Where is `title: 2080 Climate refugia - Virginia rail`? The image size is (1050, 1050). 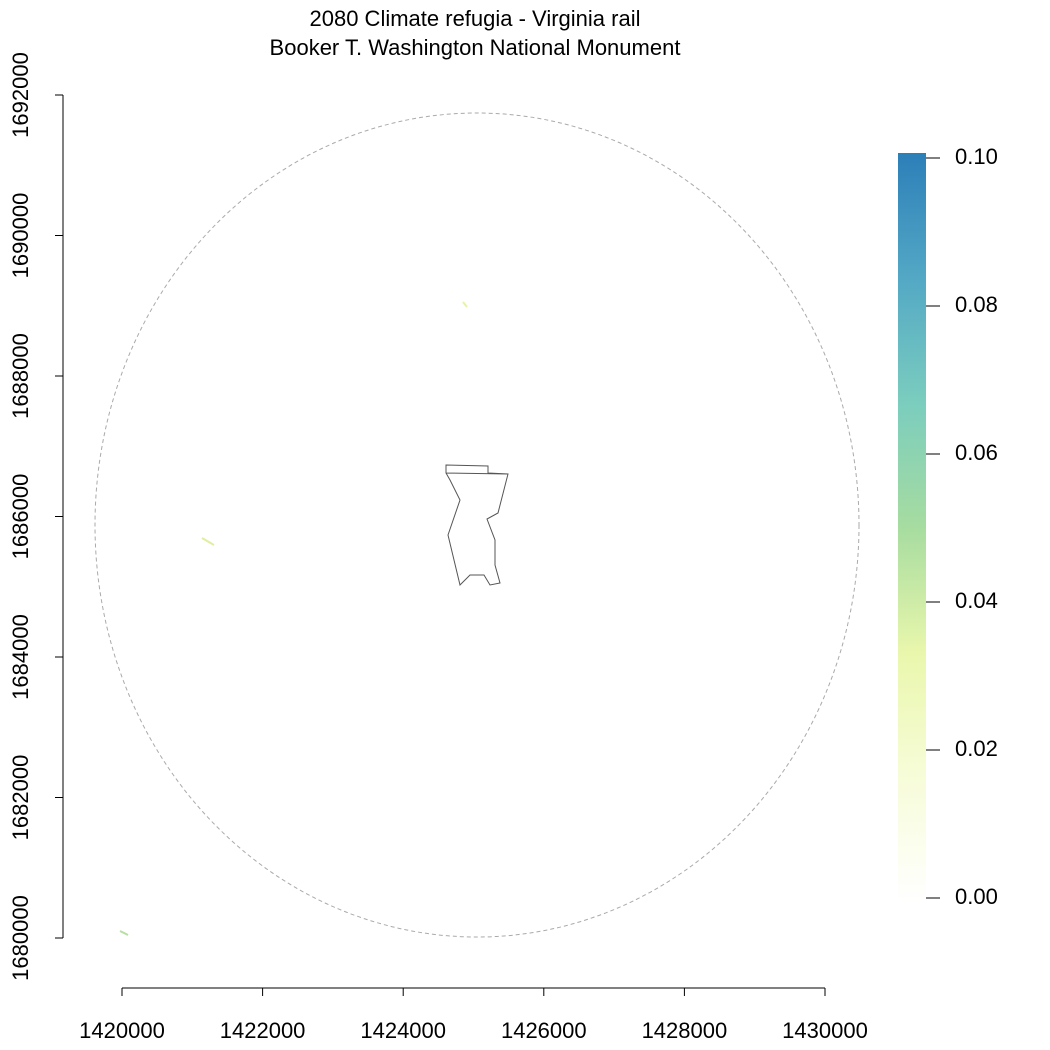 title: 2080 Climate refugia - Virginia rail is located at coordinates (475, 18).